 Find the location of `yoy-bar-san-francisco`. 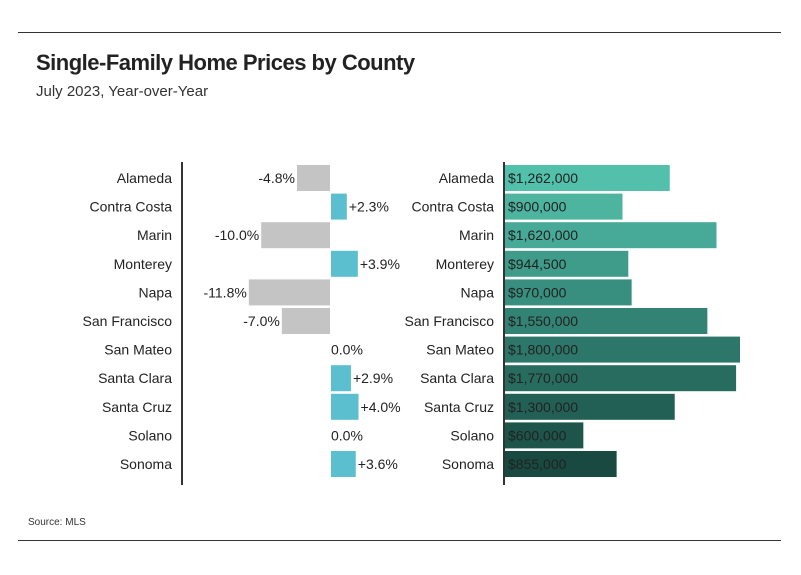

yoy-bar-san-francisco is located at coordinates (305, 321).